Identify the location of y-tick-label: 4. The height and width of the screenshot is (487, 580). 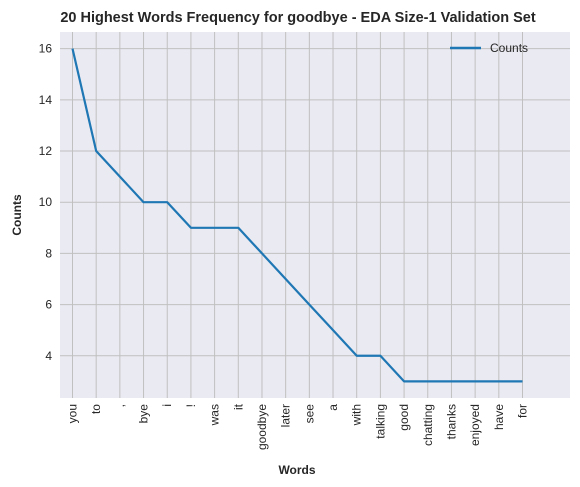
(48, 356).